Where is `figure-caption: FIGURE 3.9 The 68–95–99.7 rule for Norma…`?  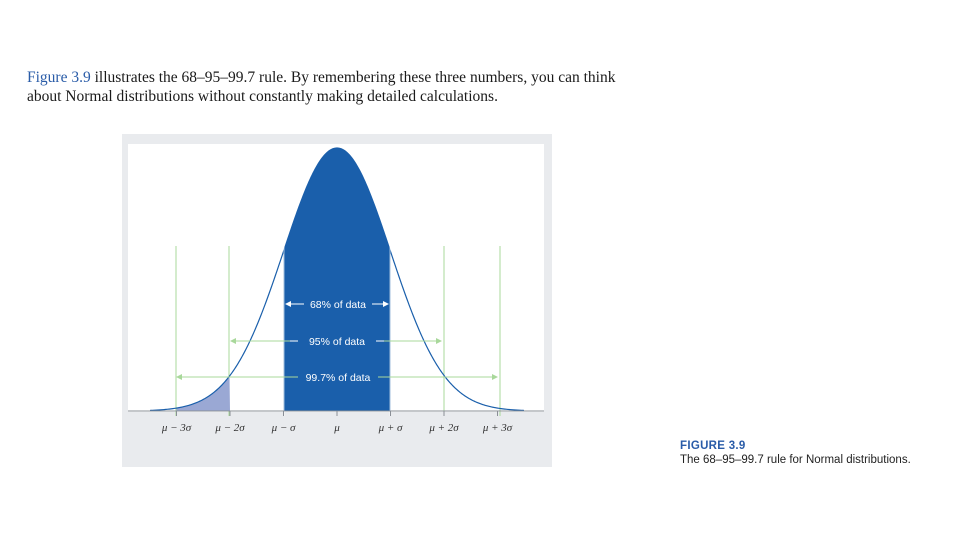
figure-caption: FIGURE 3.9 The 68–95–99.7 rule for Norma… is located at coordinates (817, 453).